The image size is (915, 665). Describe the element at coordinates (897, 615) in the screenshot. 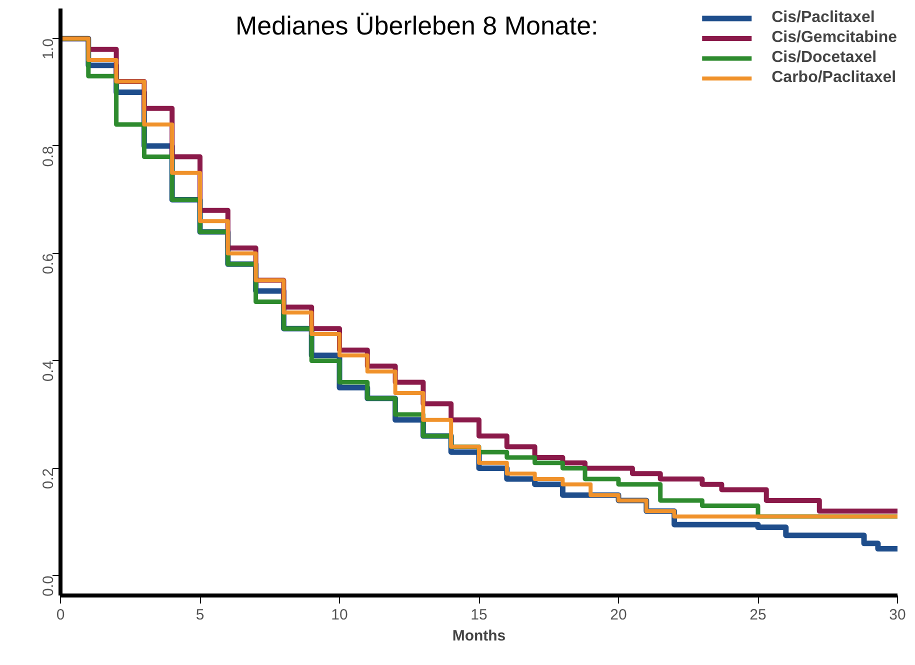

I see `x-tick-label: 30` at that location.